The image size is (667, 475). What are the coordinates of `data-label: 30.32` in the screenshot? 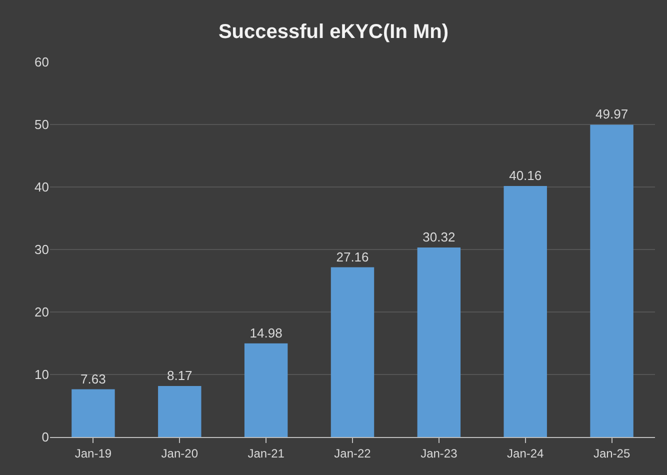 It's located at (439, 237).